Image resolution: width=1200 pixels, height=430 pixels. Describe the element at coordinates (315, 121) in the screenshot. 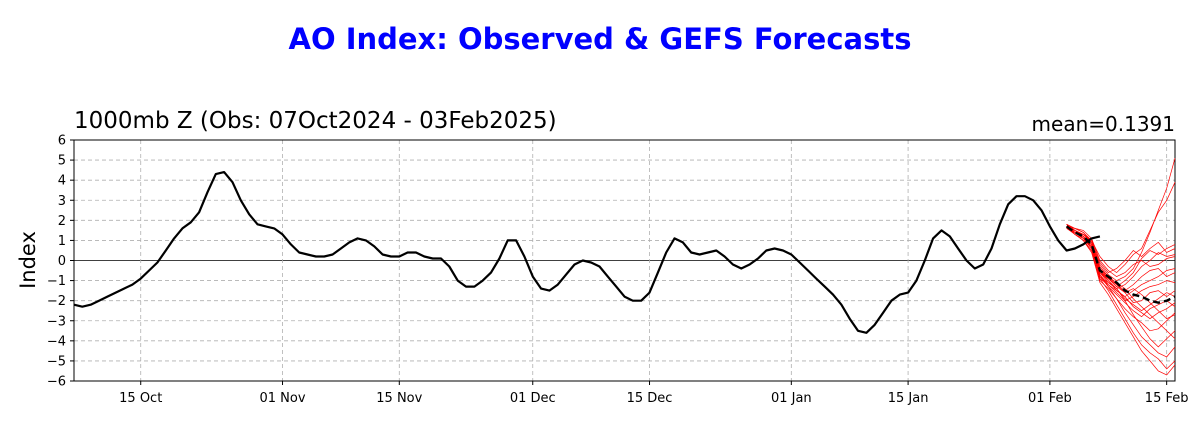

I see `chart-subtitle: 1000mb Z (Obs: 07Oct2024 - 03Feb2025)` at that location.